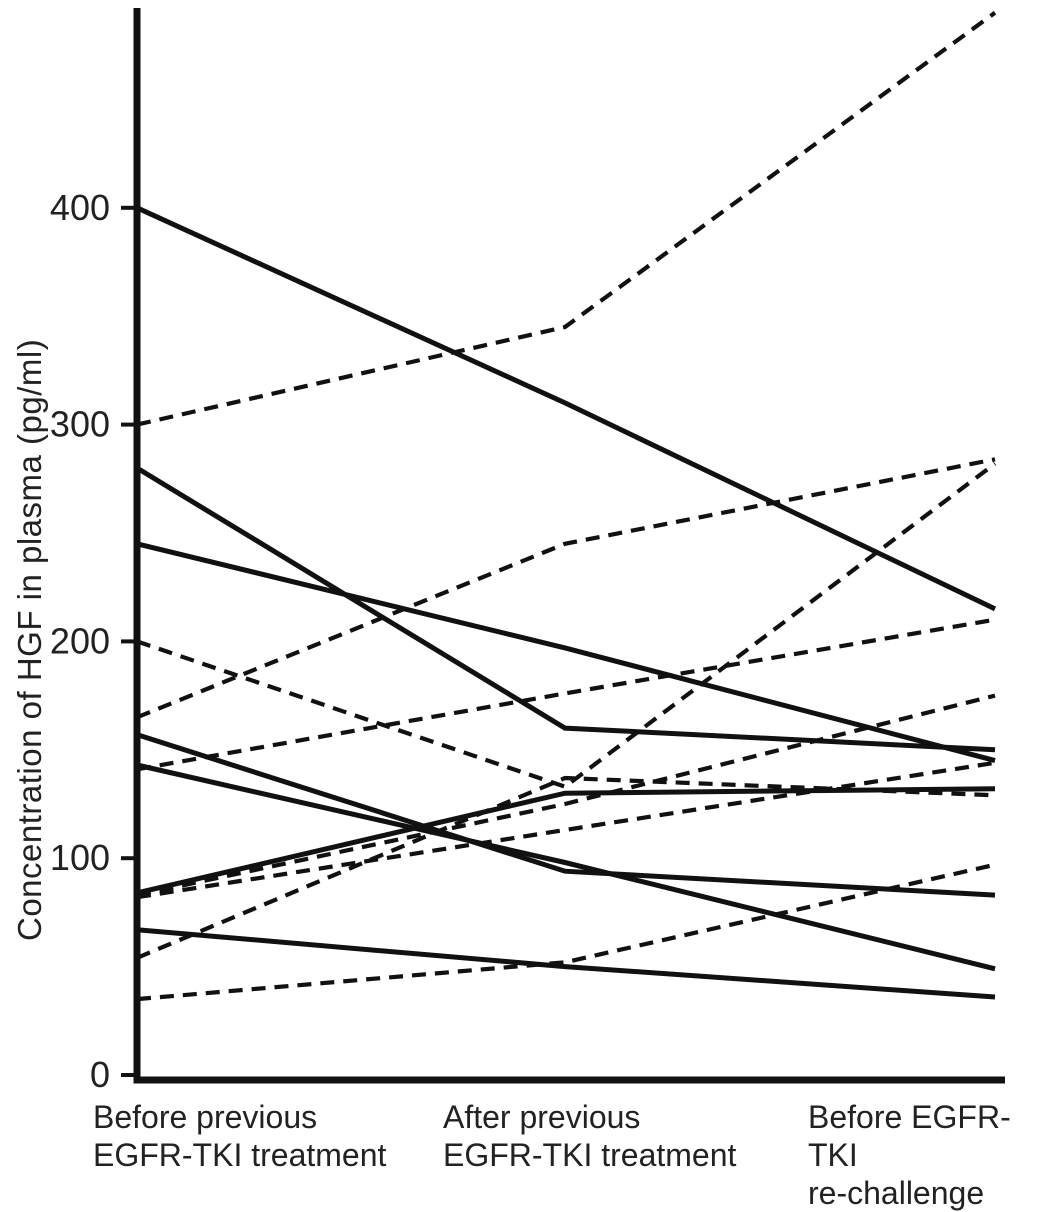  Describe the element at coordinates (100, 1074) in the screenshot. I see `y-tick-label: 0` at that location.